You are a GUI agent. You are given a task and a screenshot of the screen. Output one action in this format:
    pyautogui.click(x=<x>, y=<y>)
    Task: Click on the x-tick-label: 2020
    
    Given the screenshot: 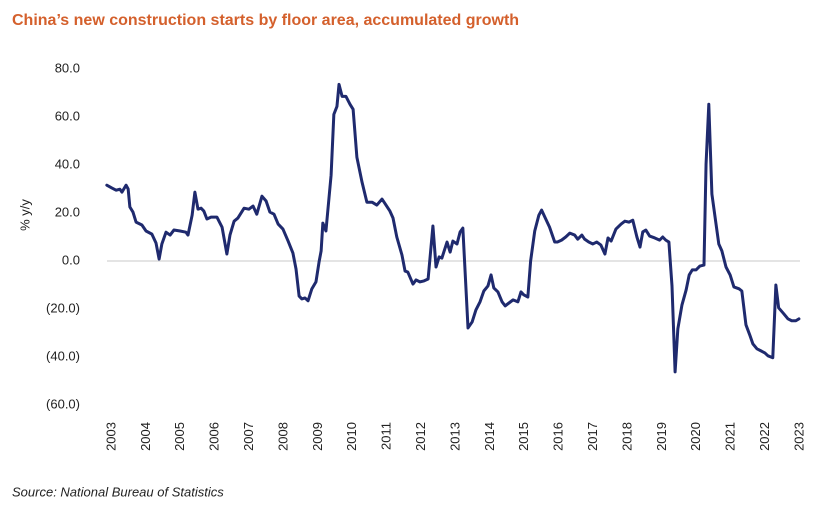 What is the action you would take?
    pyautogui.click(x=695, y=436)
    